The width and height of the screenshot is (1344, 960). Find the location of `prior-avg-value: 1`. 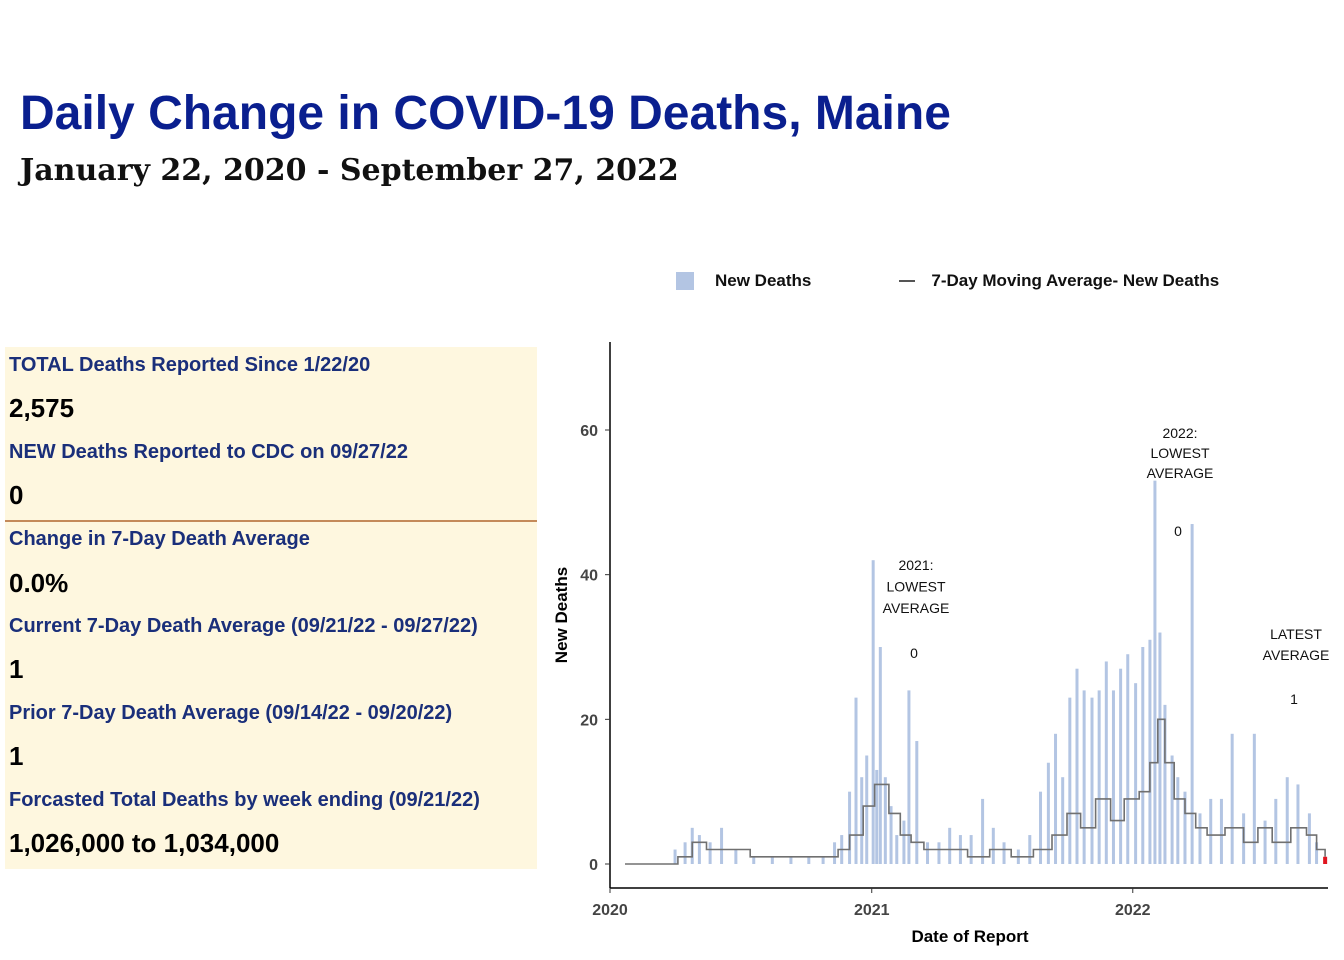

prior-avg-value: 1 is located at coordinates (16, 756).